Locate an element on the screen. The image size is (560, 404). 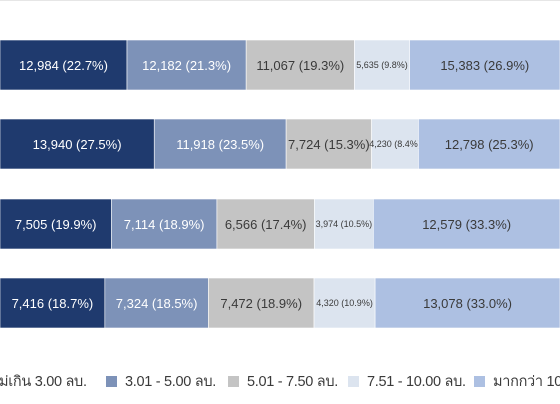
data-label-row2-series3: 7,724 (15.3%) is located at coordinates (329, 144).